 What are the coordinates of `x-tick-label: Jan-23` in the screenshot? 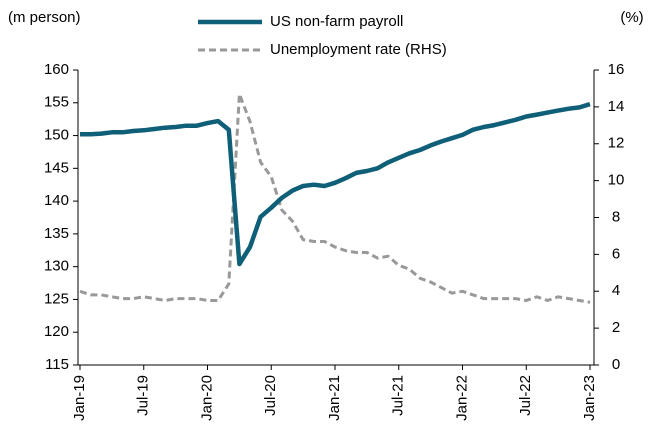 It's located at (589, 398).